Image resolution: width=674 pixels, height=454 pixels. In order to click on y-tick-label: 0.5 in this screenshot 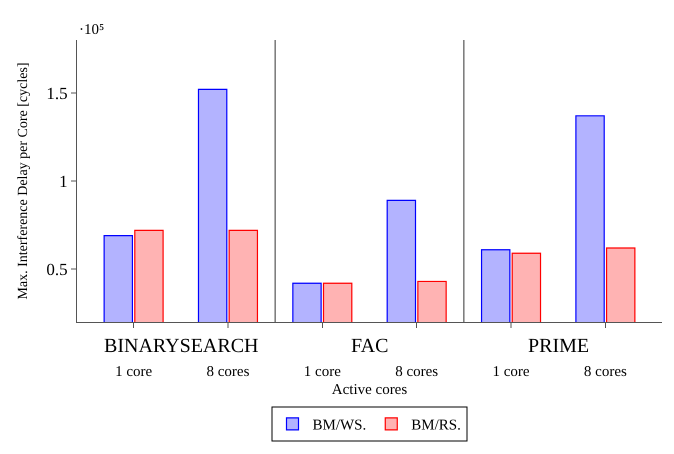, I will do `click(57, 270)`.